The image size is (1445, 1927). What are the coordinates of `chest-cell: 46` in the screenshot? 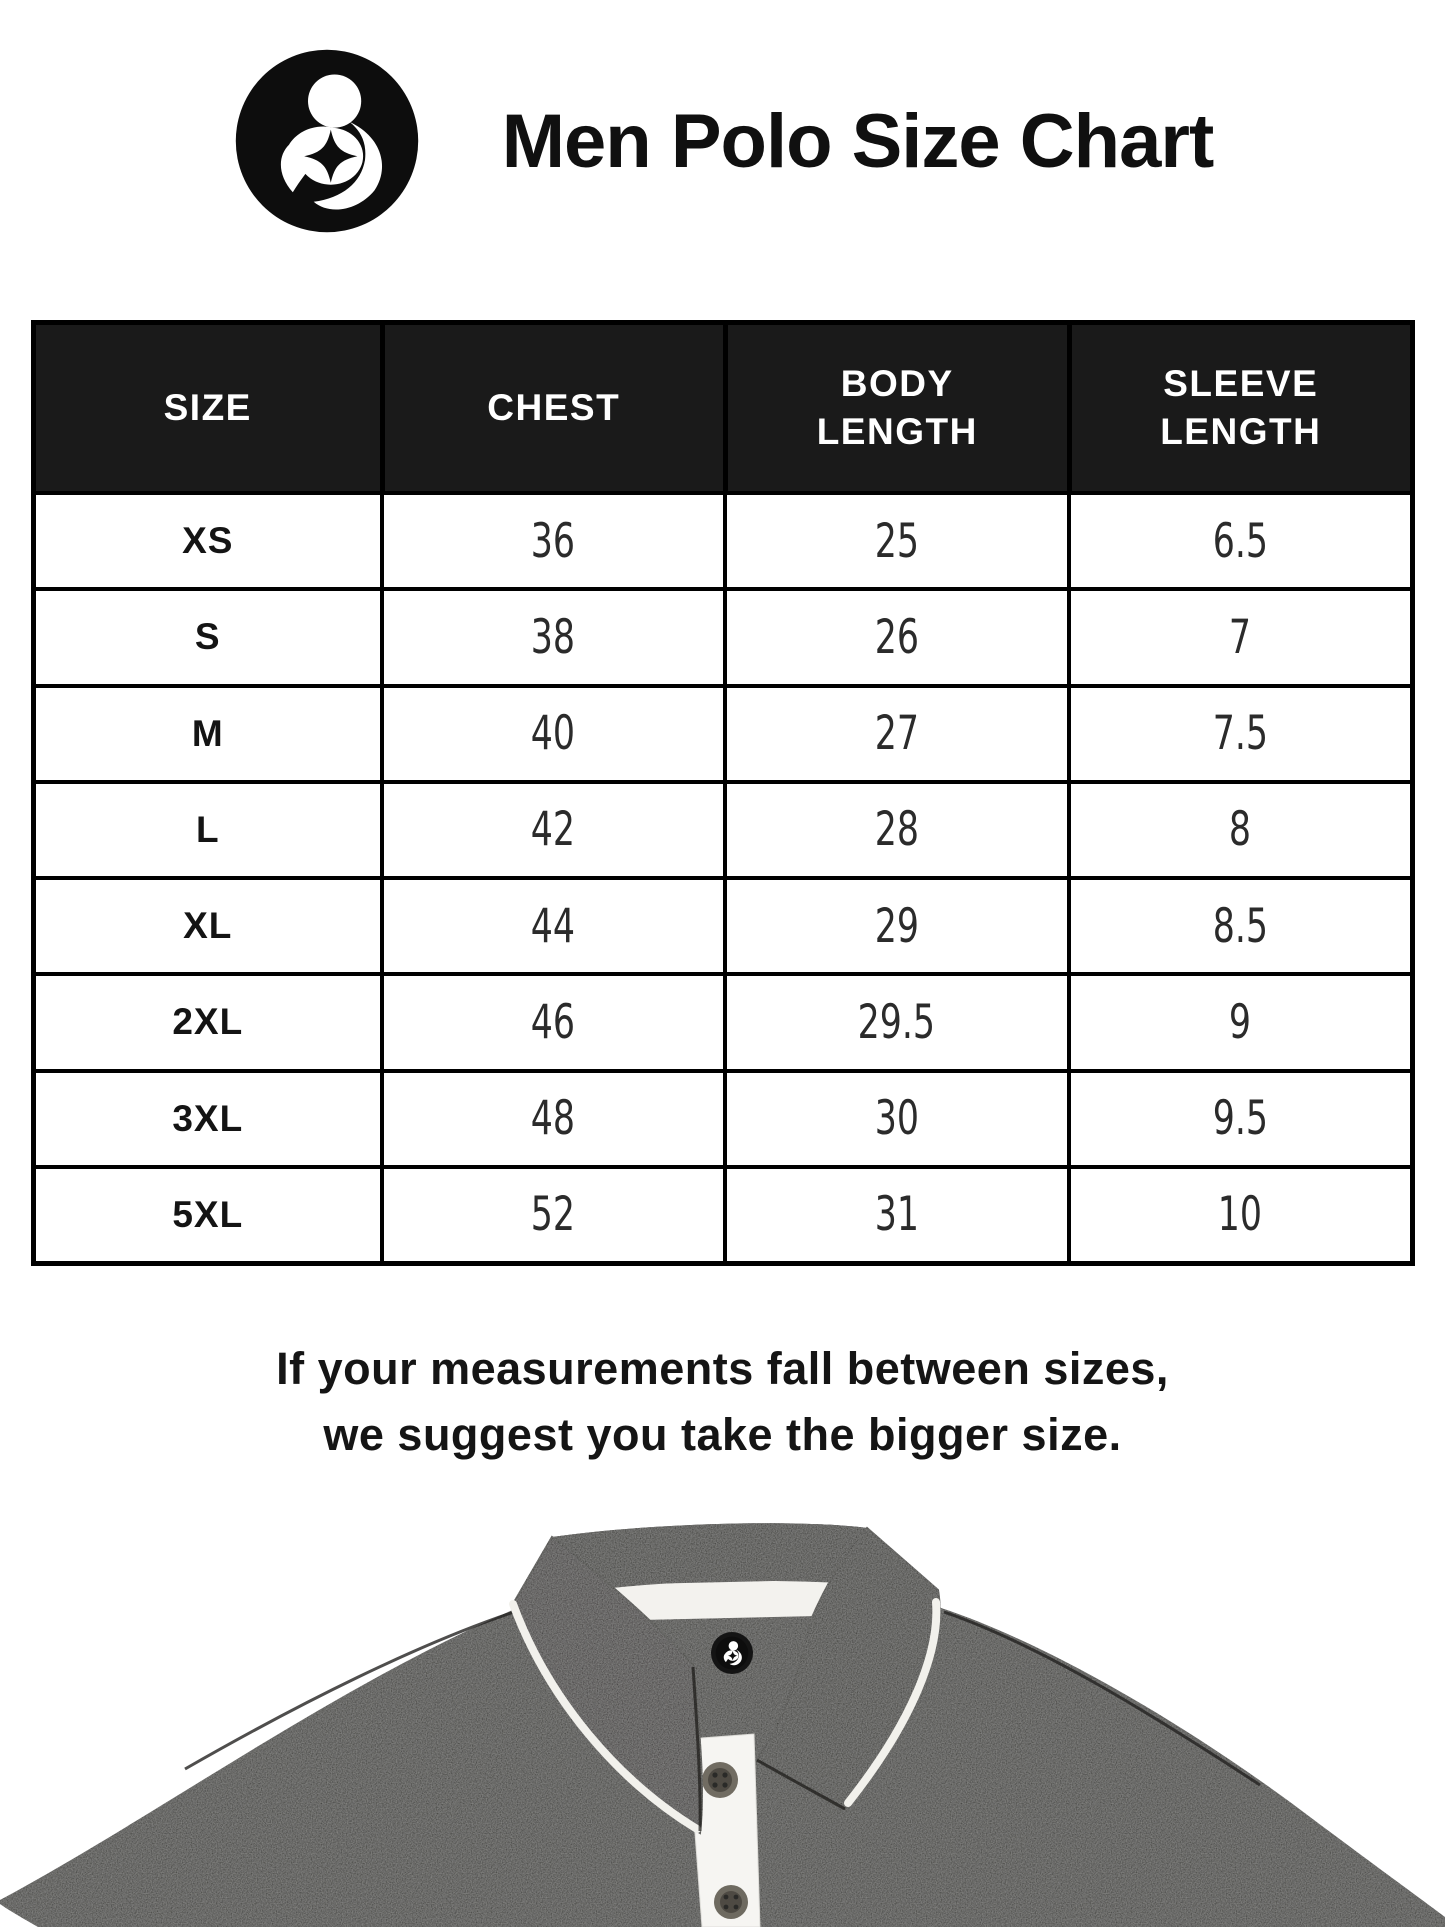 It's located at (551, 1020).